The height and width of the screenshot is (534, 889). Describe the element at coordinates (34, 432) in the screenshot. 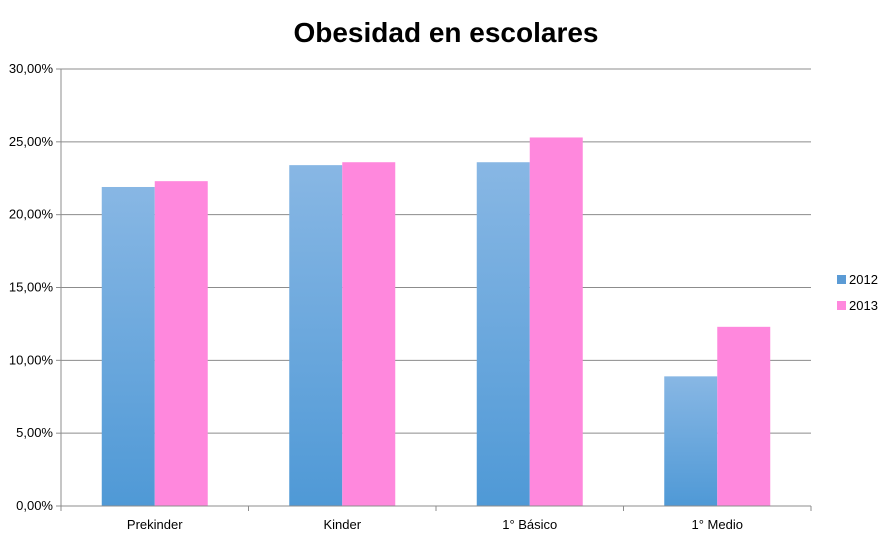

I see `y-tick-label: 5,00%` at that location.